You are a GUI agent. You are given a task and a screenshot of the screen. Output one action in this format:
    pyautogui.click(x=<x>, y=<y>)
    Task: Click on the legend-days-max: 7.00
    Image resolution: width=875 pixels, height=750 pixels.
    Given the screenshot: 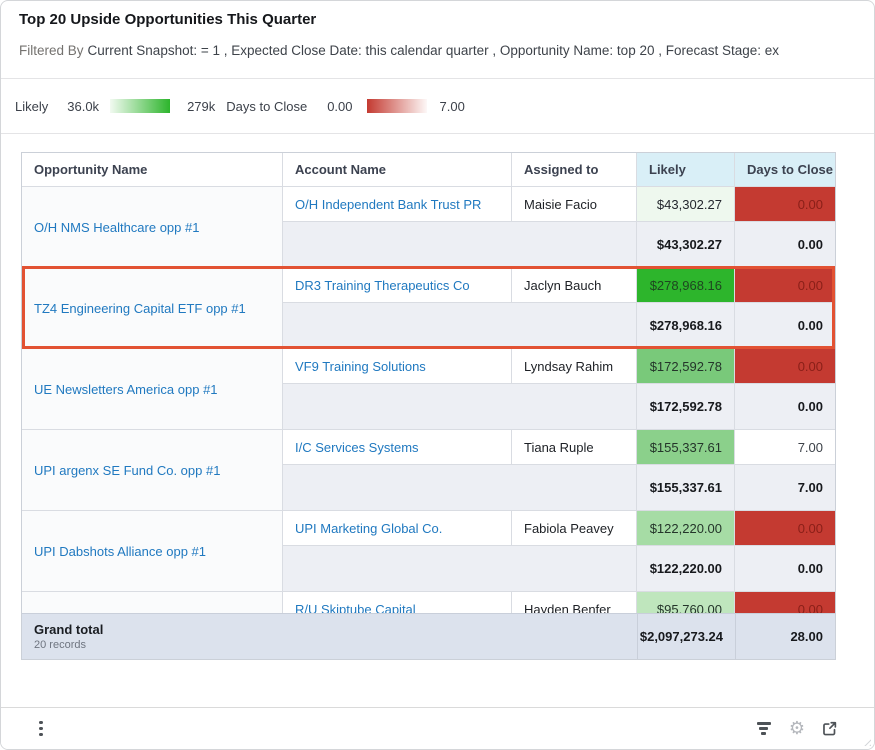 What is the action you would take?
    pyautogui.click(x=452, y=106)
    